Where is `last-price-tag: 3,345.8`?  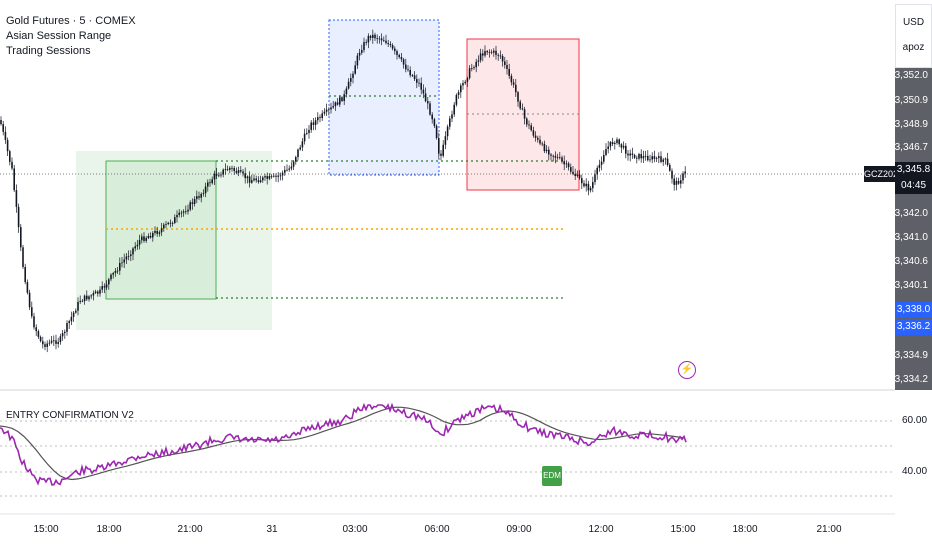
last-price-tag: 3,345.8 is located at coordinates (913, 170).